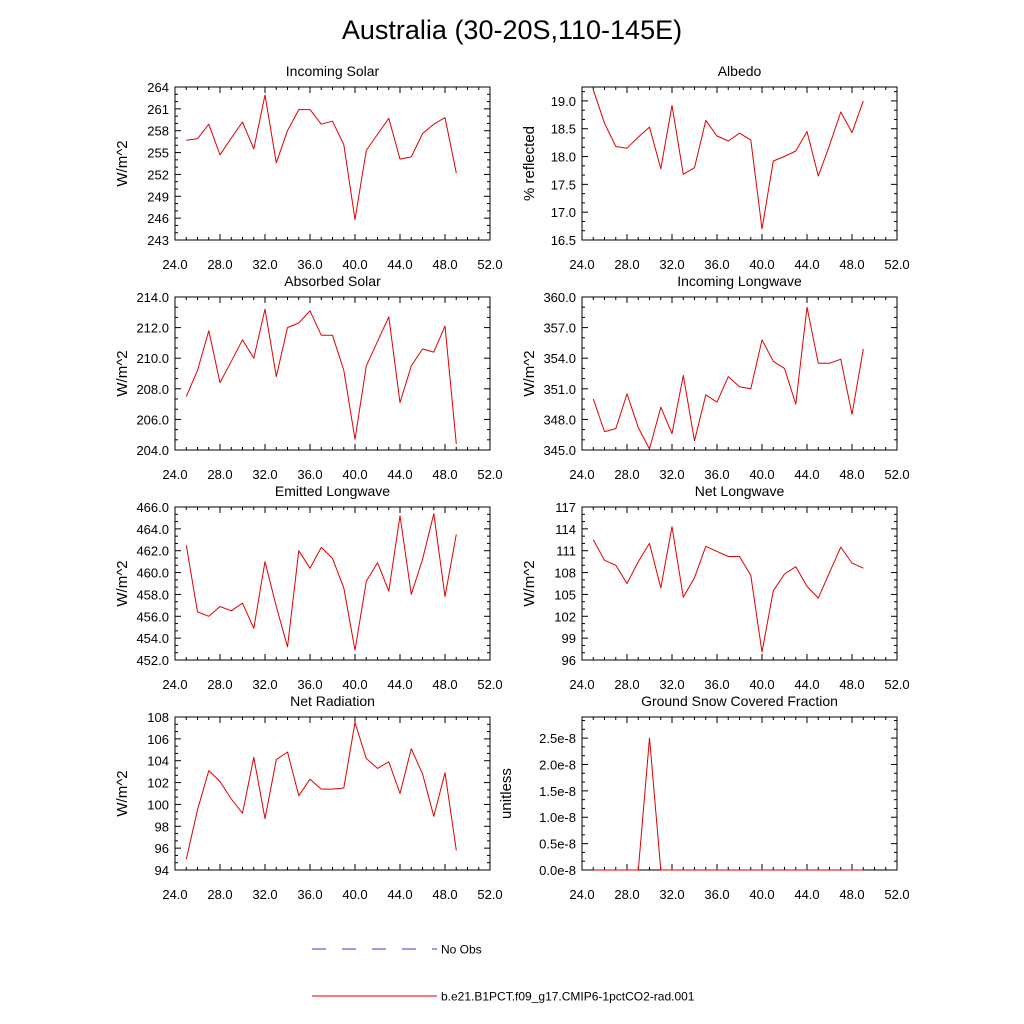 This screenshot has width=1024, height=1024. Describe the element at coordinates (716, 264) in the screenshot. I see `albedo-x-tick-label: 36.0` at that location.